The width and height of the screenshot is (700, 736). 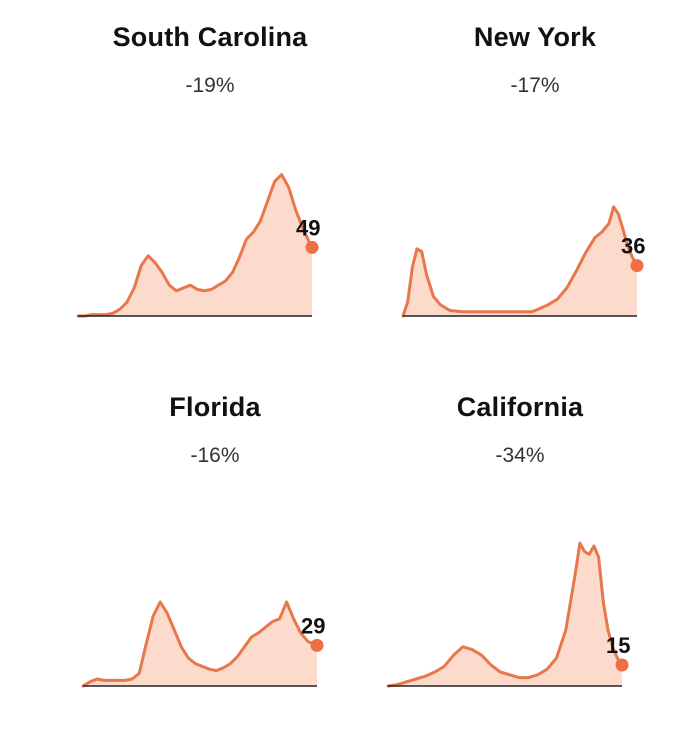 I want to click on percent-change-label: -19%, so click(x=210, y=85).